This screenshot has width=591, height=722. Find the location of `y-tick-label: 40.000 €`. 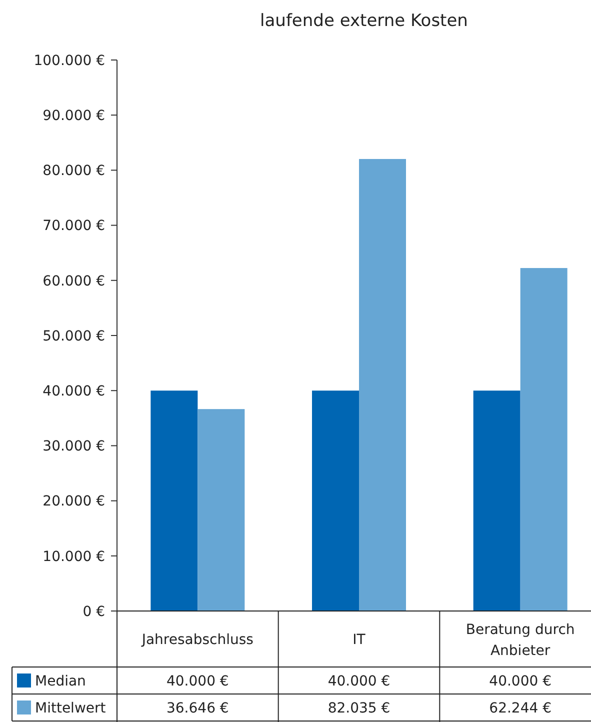

y-tick-label: 40.000 € is located at coordinates (73, 392).